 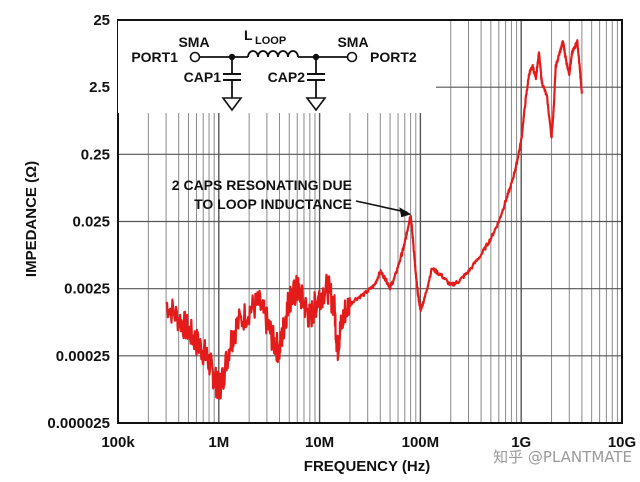 What do you see at coordinates (622, 442) in the screenshot?
I see `x-tick-label: 10G` at bounding box center [622, 442].